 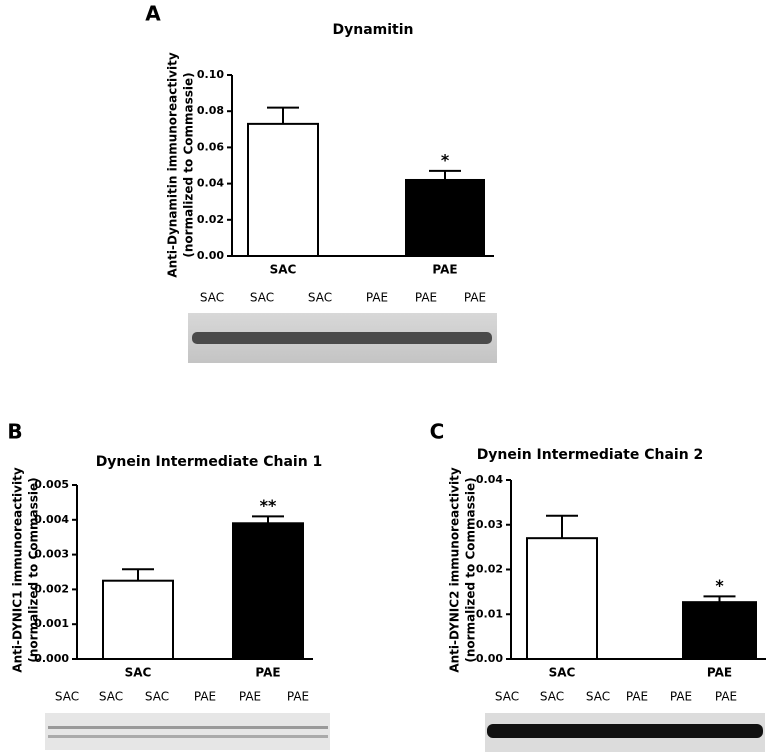 I want to click on y-tick-label: 0.002, so click(x=51, y=588).